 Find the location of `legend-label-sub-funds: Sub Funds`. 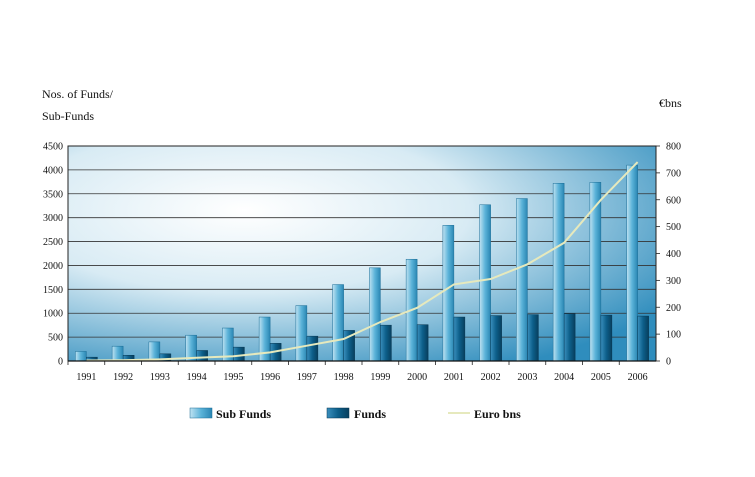

legend-label-sub-funds: Sub Funds is located at coordinates (243, 414).